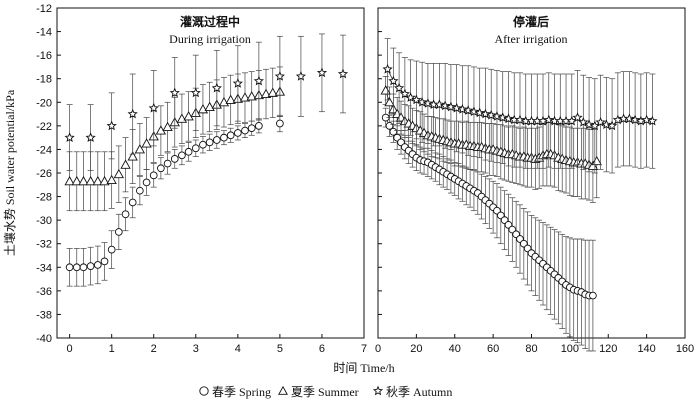 The image size is (700, 405). What do you see at coordinates (570, 349) in the screenshot?
I see `x-tick-label: 100` at bounding box center [570, 349].